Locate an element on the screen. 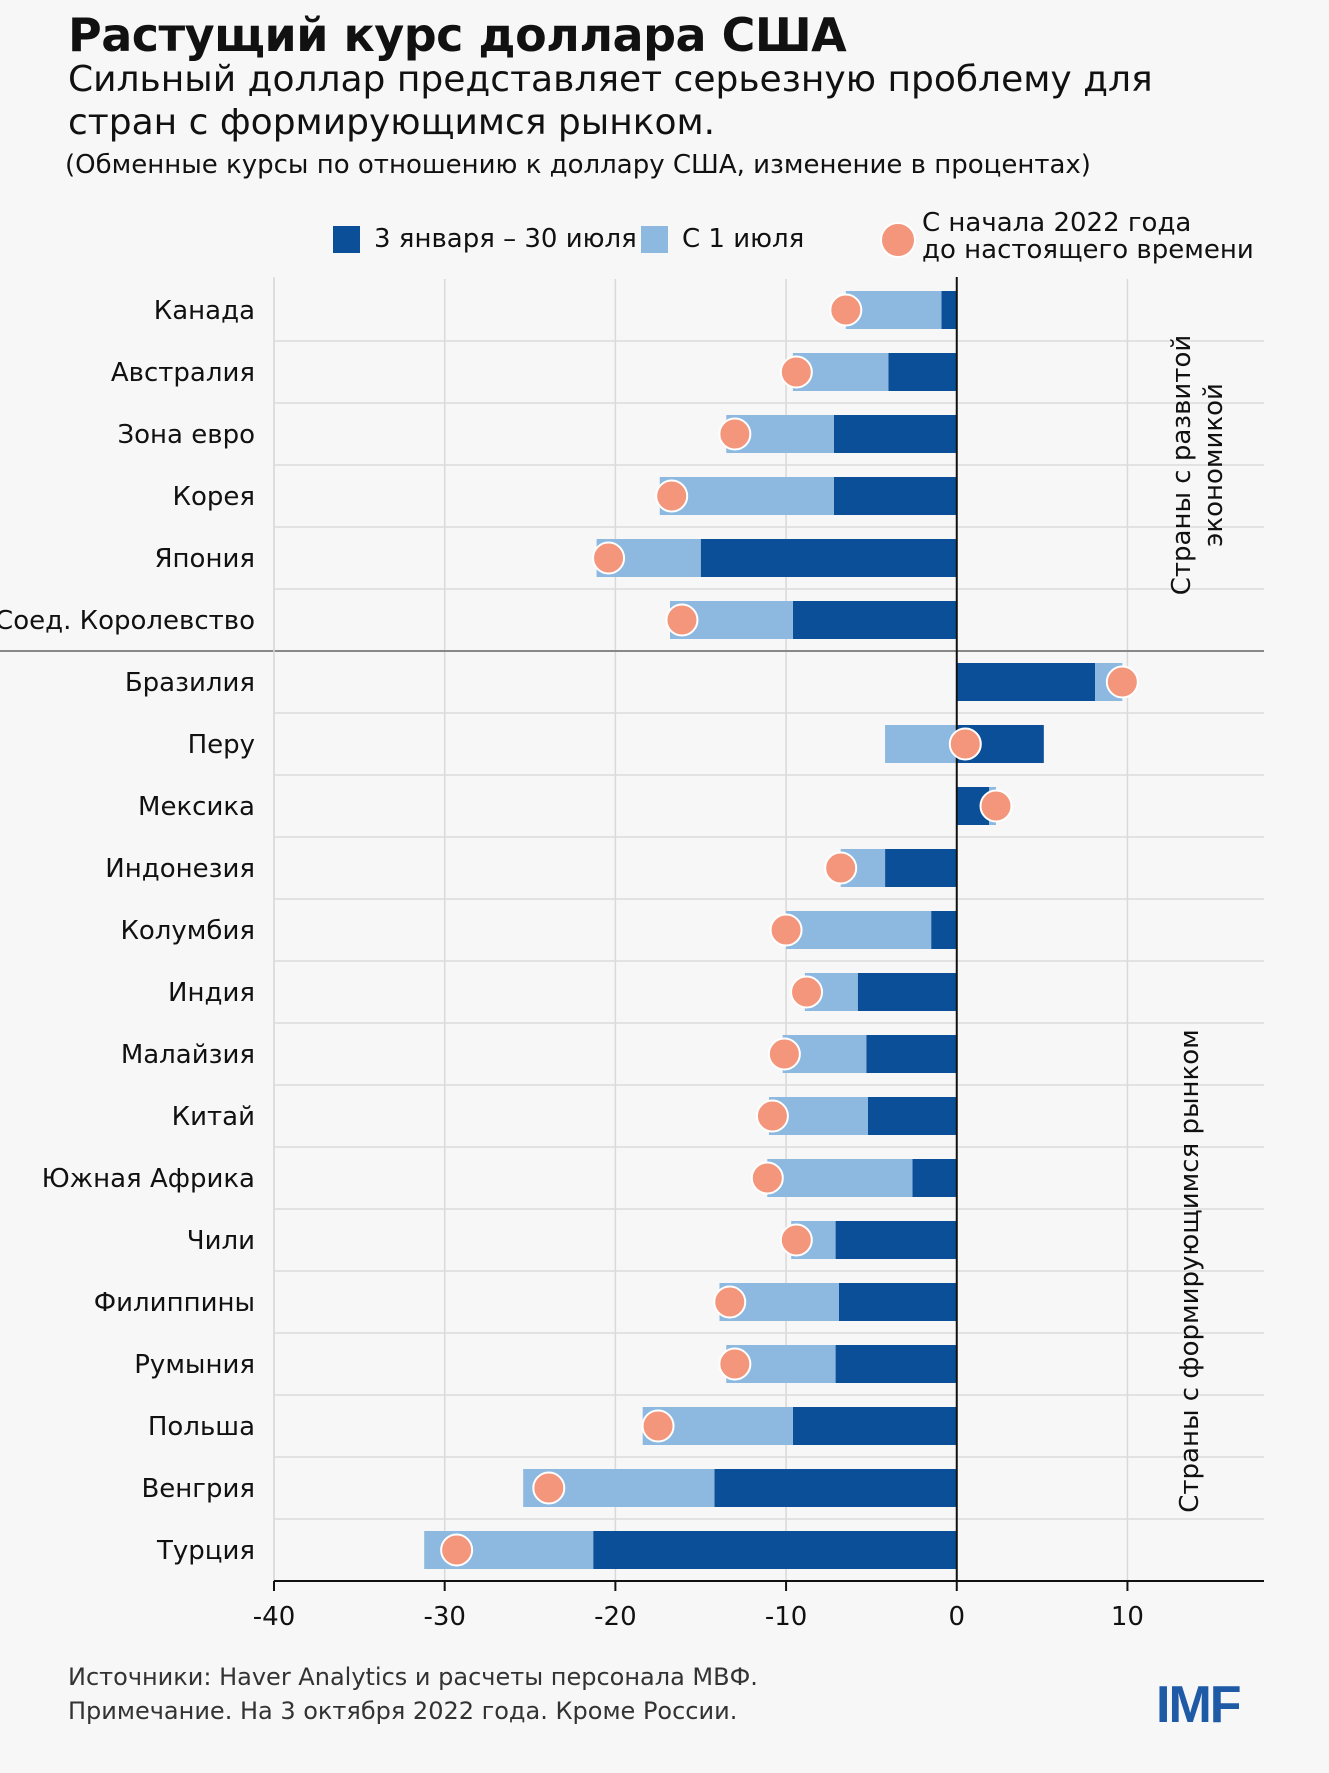 The width and height of the screenshot is (1329, 1773). category-label: Зона евро is located at coordinates (186, 435).